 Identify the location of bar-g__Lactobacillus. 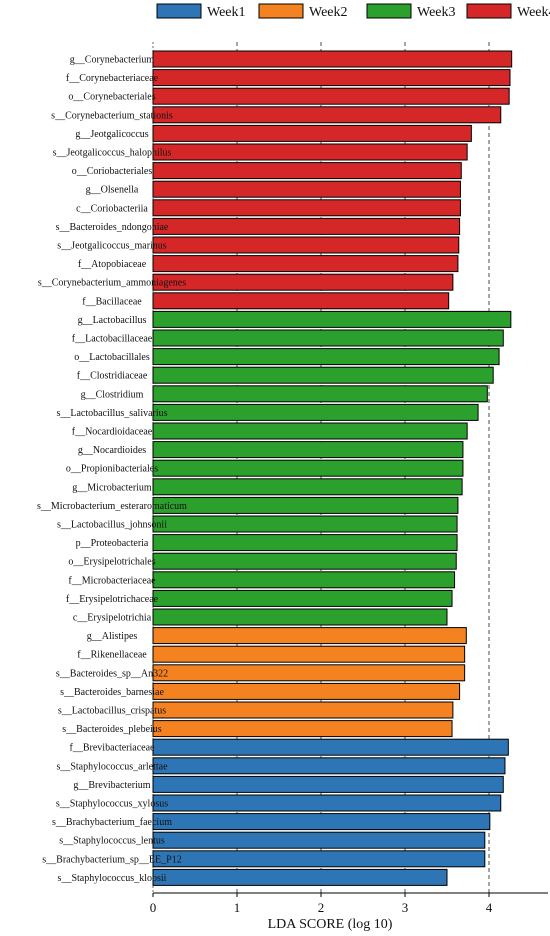
(332, 319).